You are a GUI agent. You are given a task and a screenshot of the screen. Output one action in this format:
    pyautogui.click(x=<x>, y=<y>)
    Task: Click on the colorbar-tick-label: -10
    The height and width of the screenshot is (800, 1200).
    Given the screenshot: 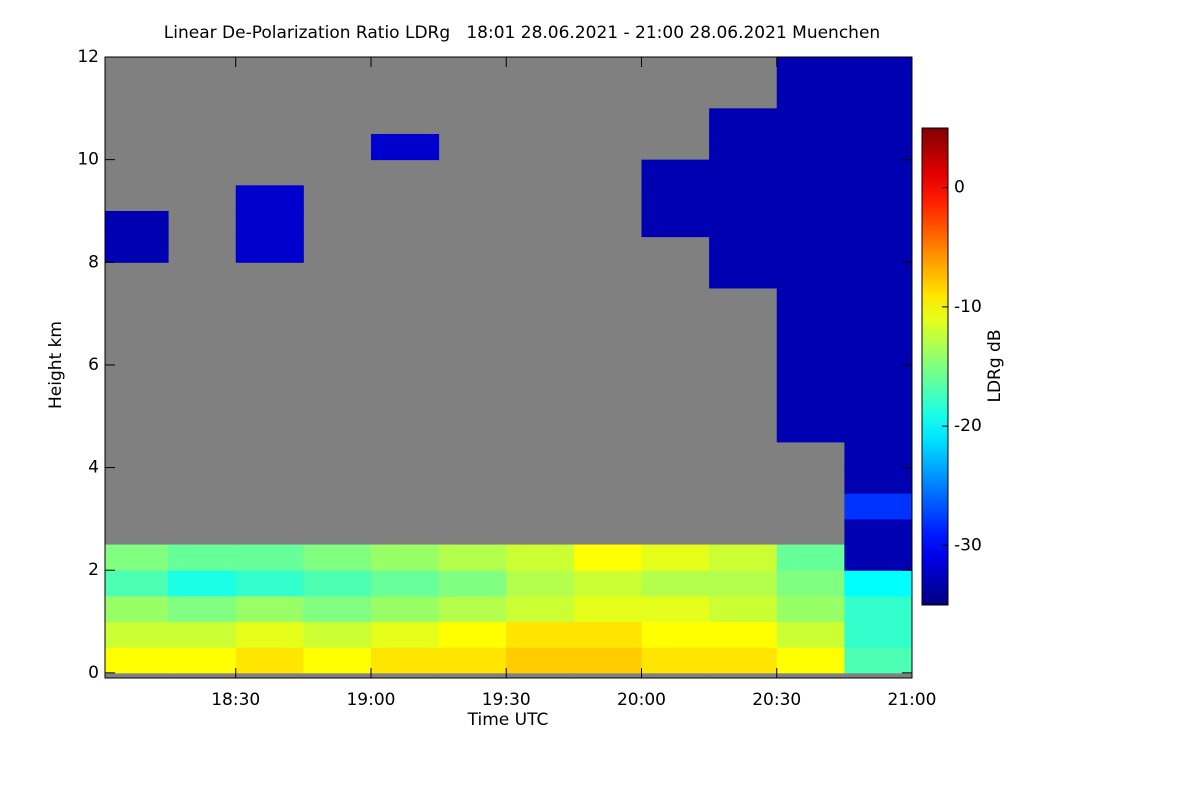 What is the action you would take?
    pyautogui.click(x=968, y=307)
    